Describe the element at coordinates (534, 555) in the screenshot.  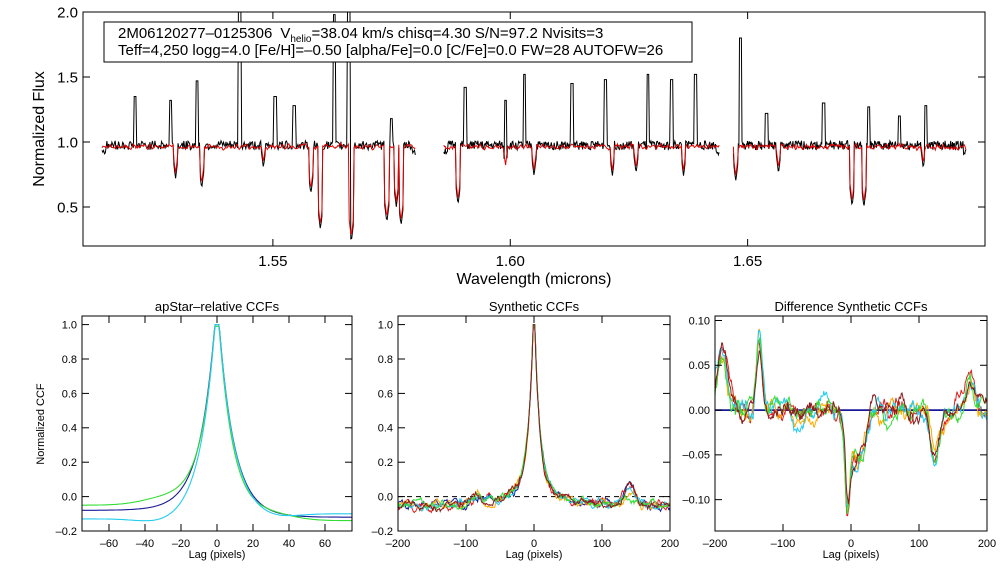
I see `synthetic-ccf-xlabel: Lag (pixels)` at that location.